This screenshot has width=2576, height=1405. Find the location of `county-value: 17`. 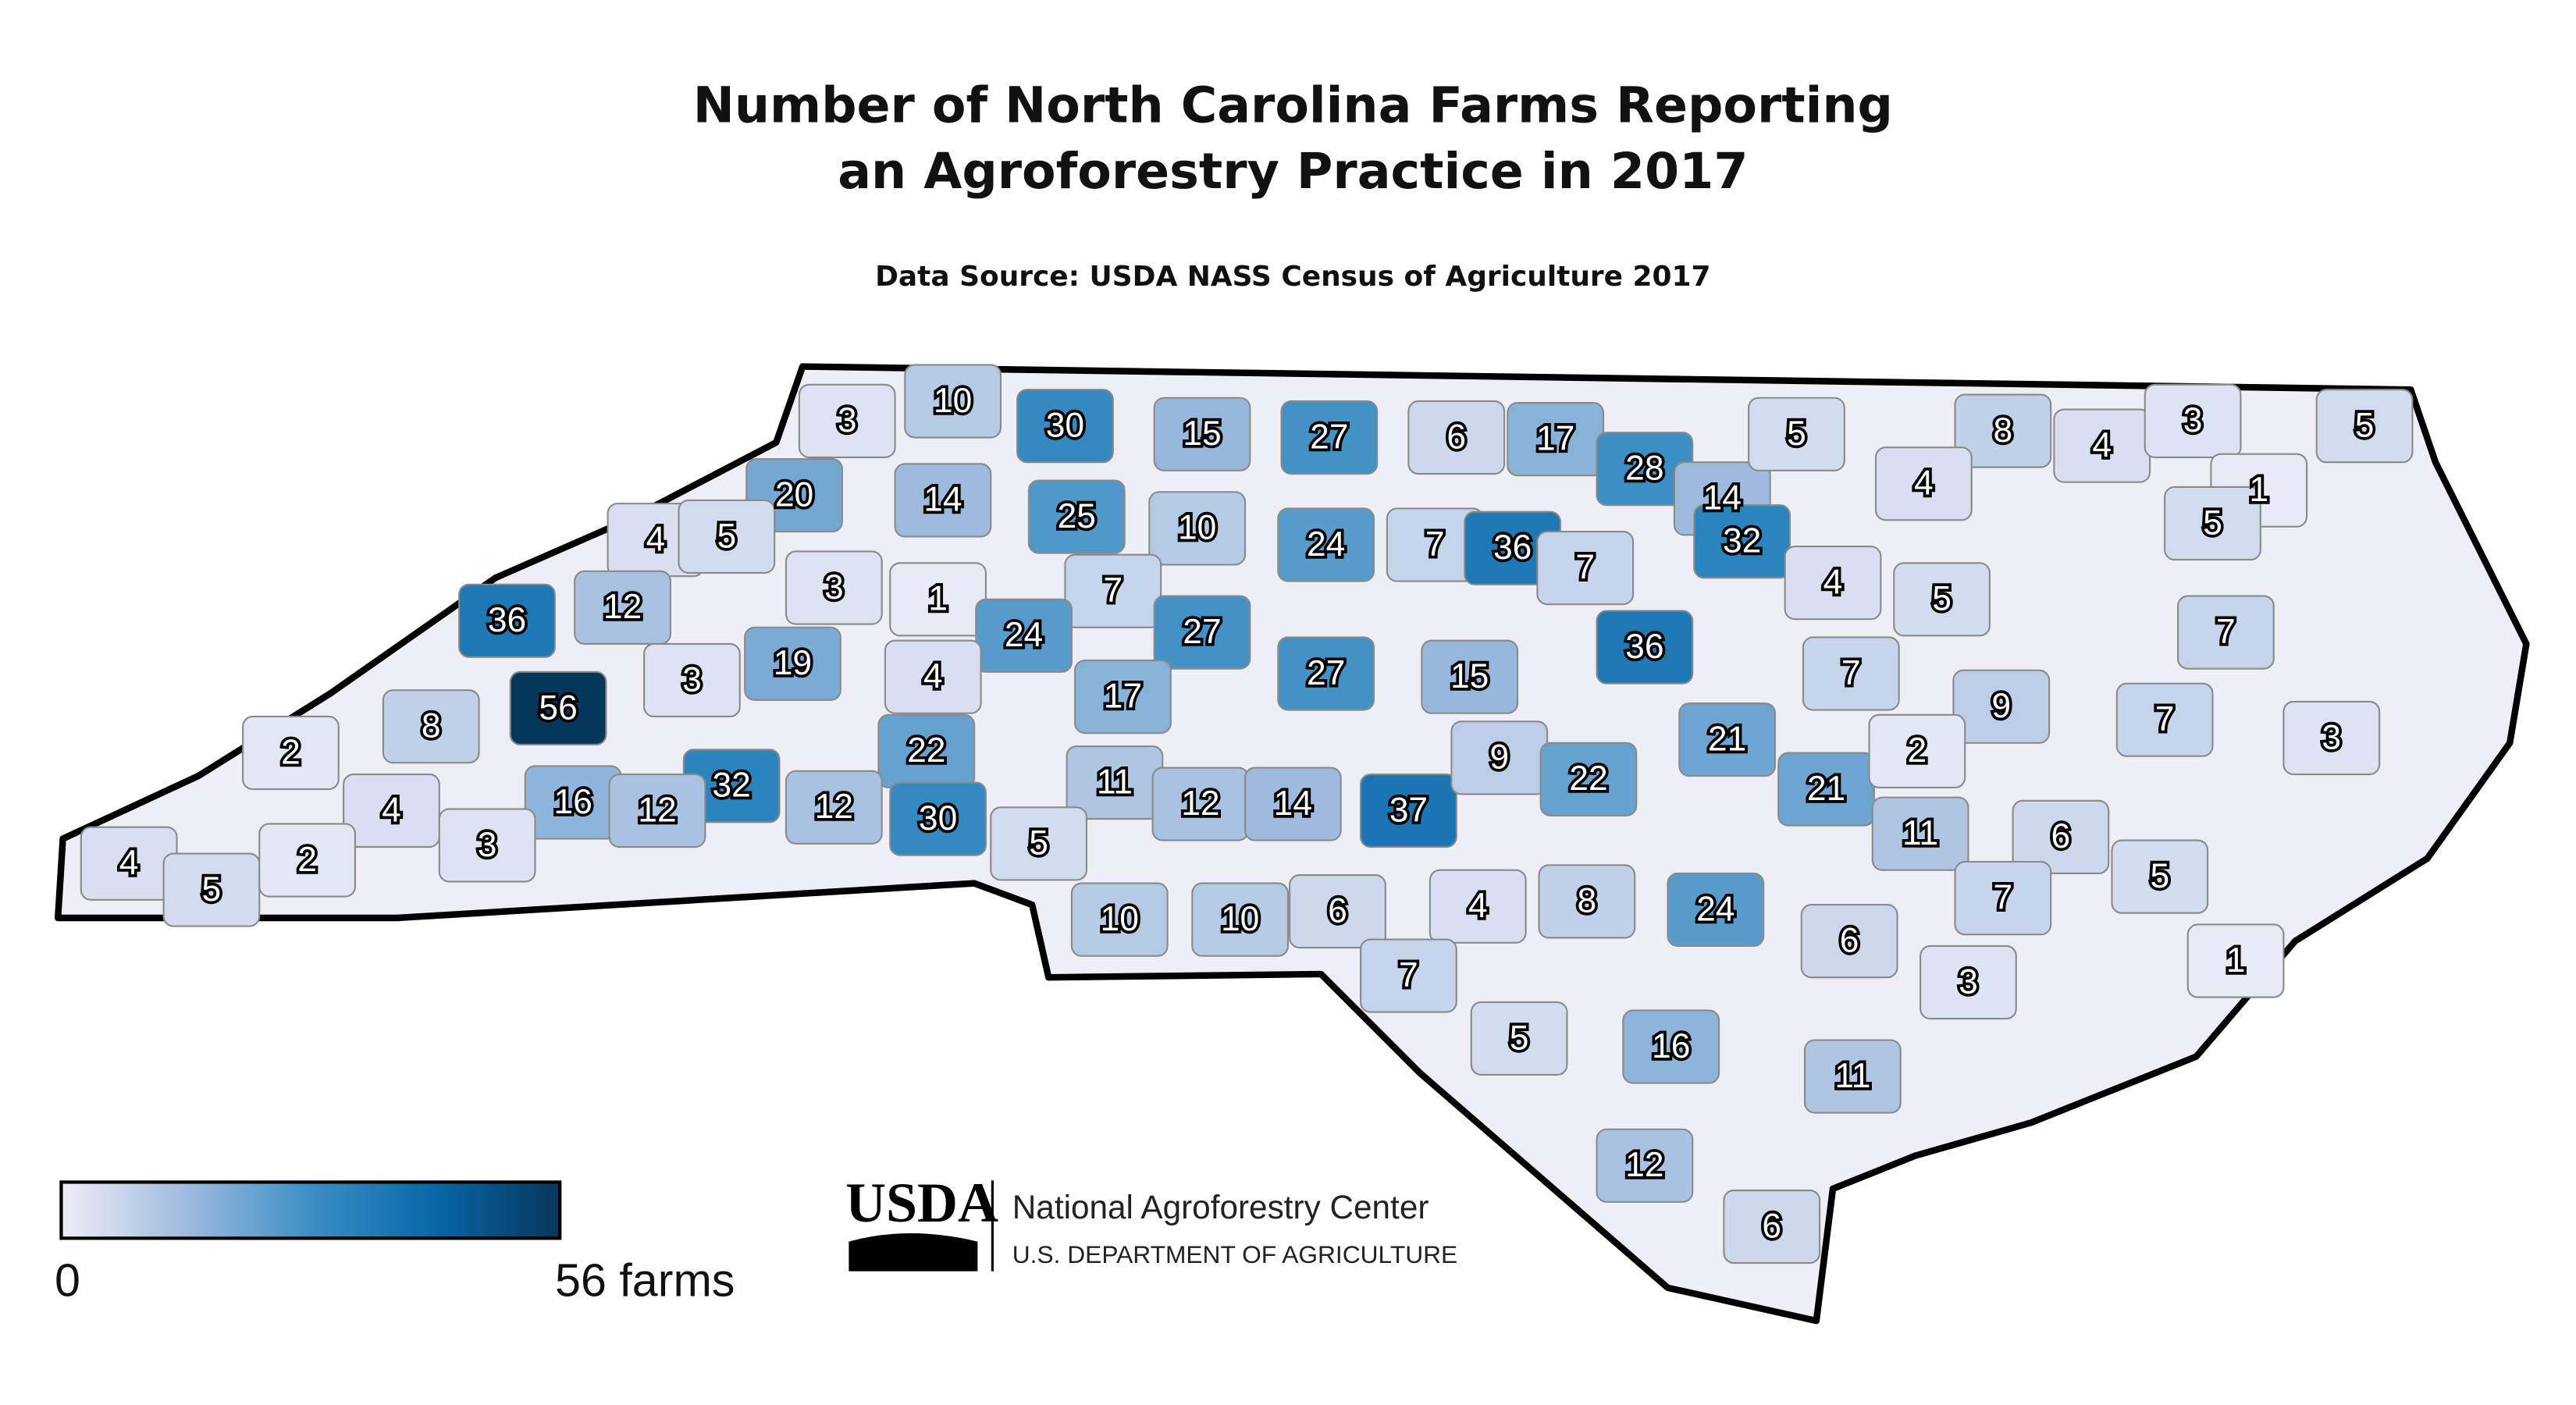

county-value: 17 is located at coordinates (1555, 438).